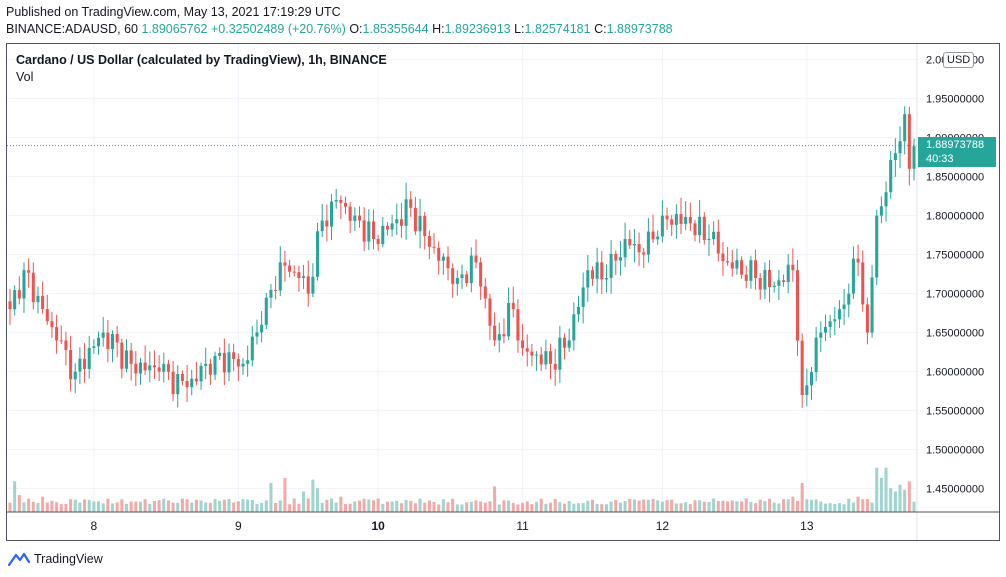 Image resolution: width=1006 pixels, height=577 pixels. Describe the element at coordinates (959, 60) in the screenshot. I see `currency-button: USD` at that location.